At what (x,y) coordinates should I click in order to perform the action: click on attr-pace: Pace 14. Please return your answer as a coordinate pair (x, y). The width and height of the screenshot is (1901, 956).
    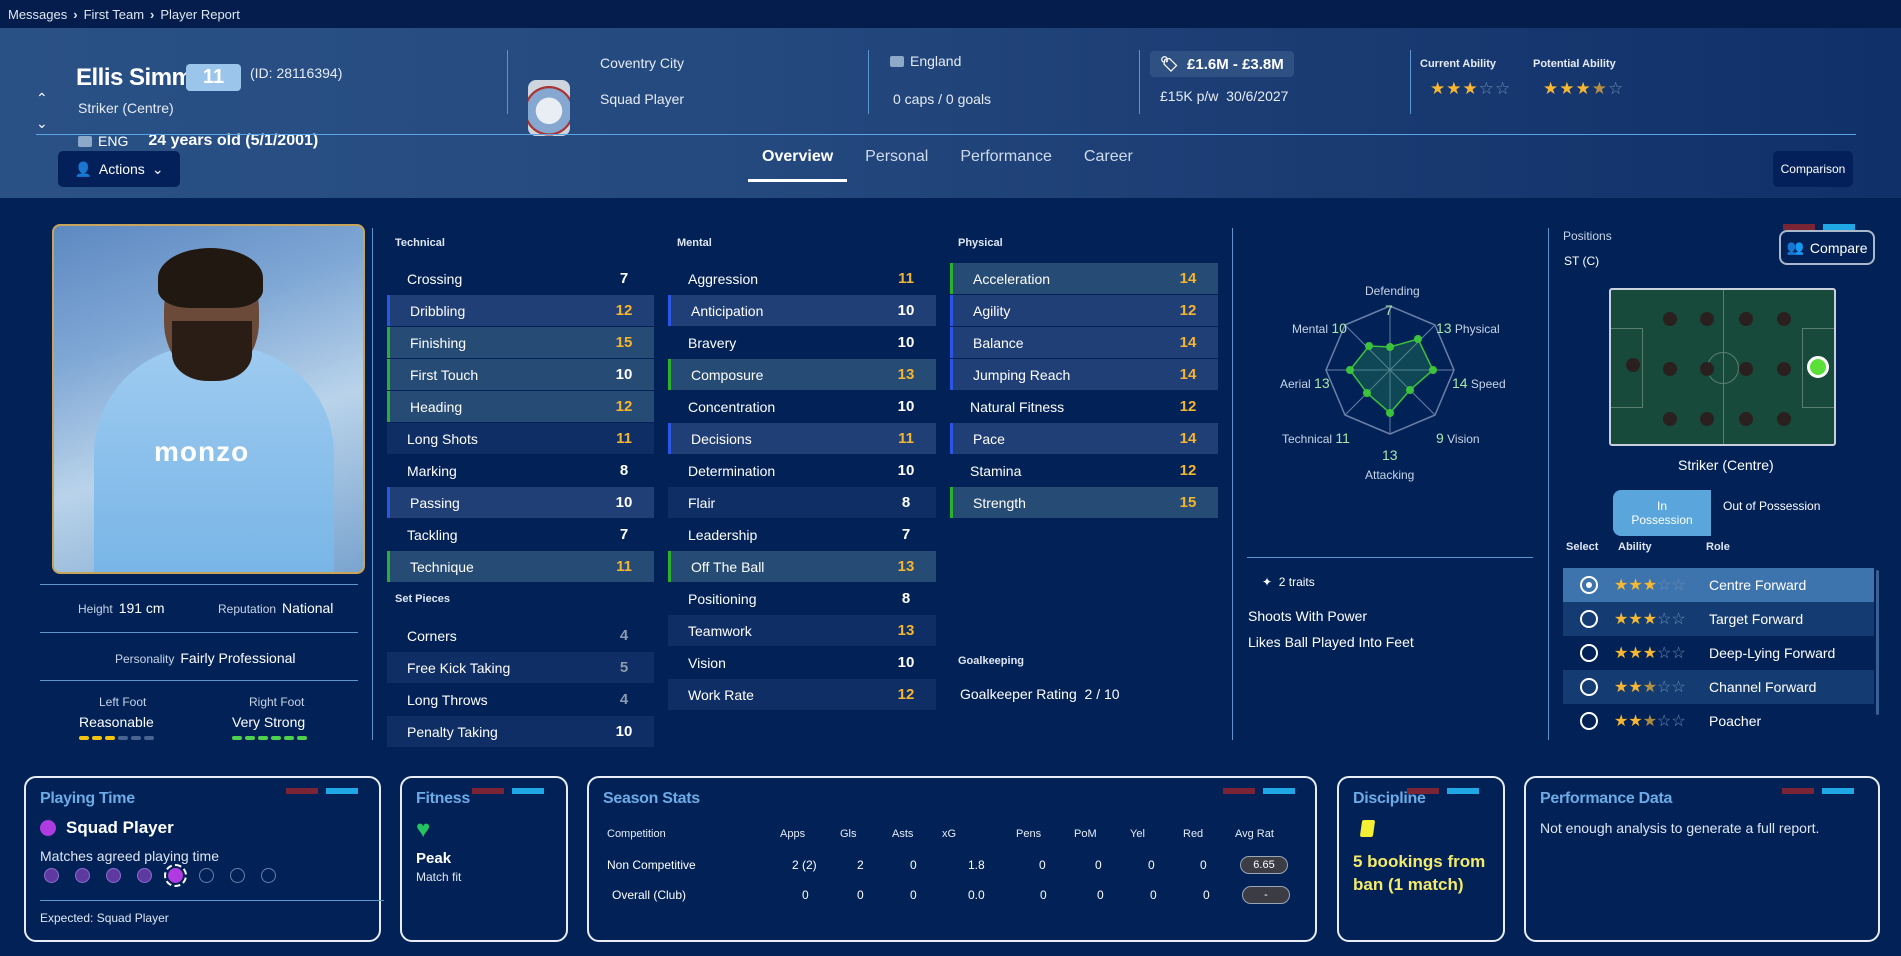
    Looking at the image, I should click on (1084, 438).